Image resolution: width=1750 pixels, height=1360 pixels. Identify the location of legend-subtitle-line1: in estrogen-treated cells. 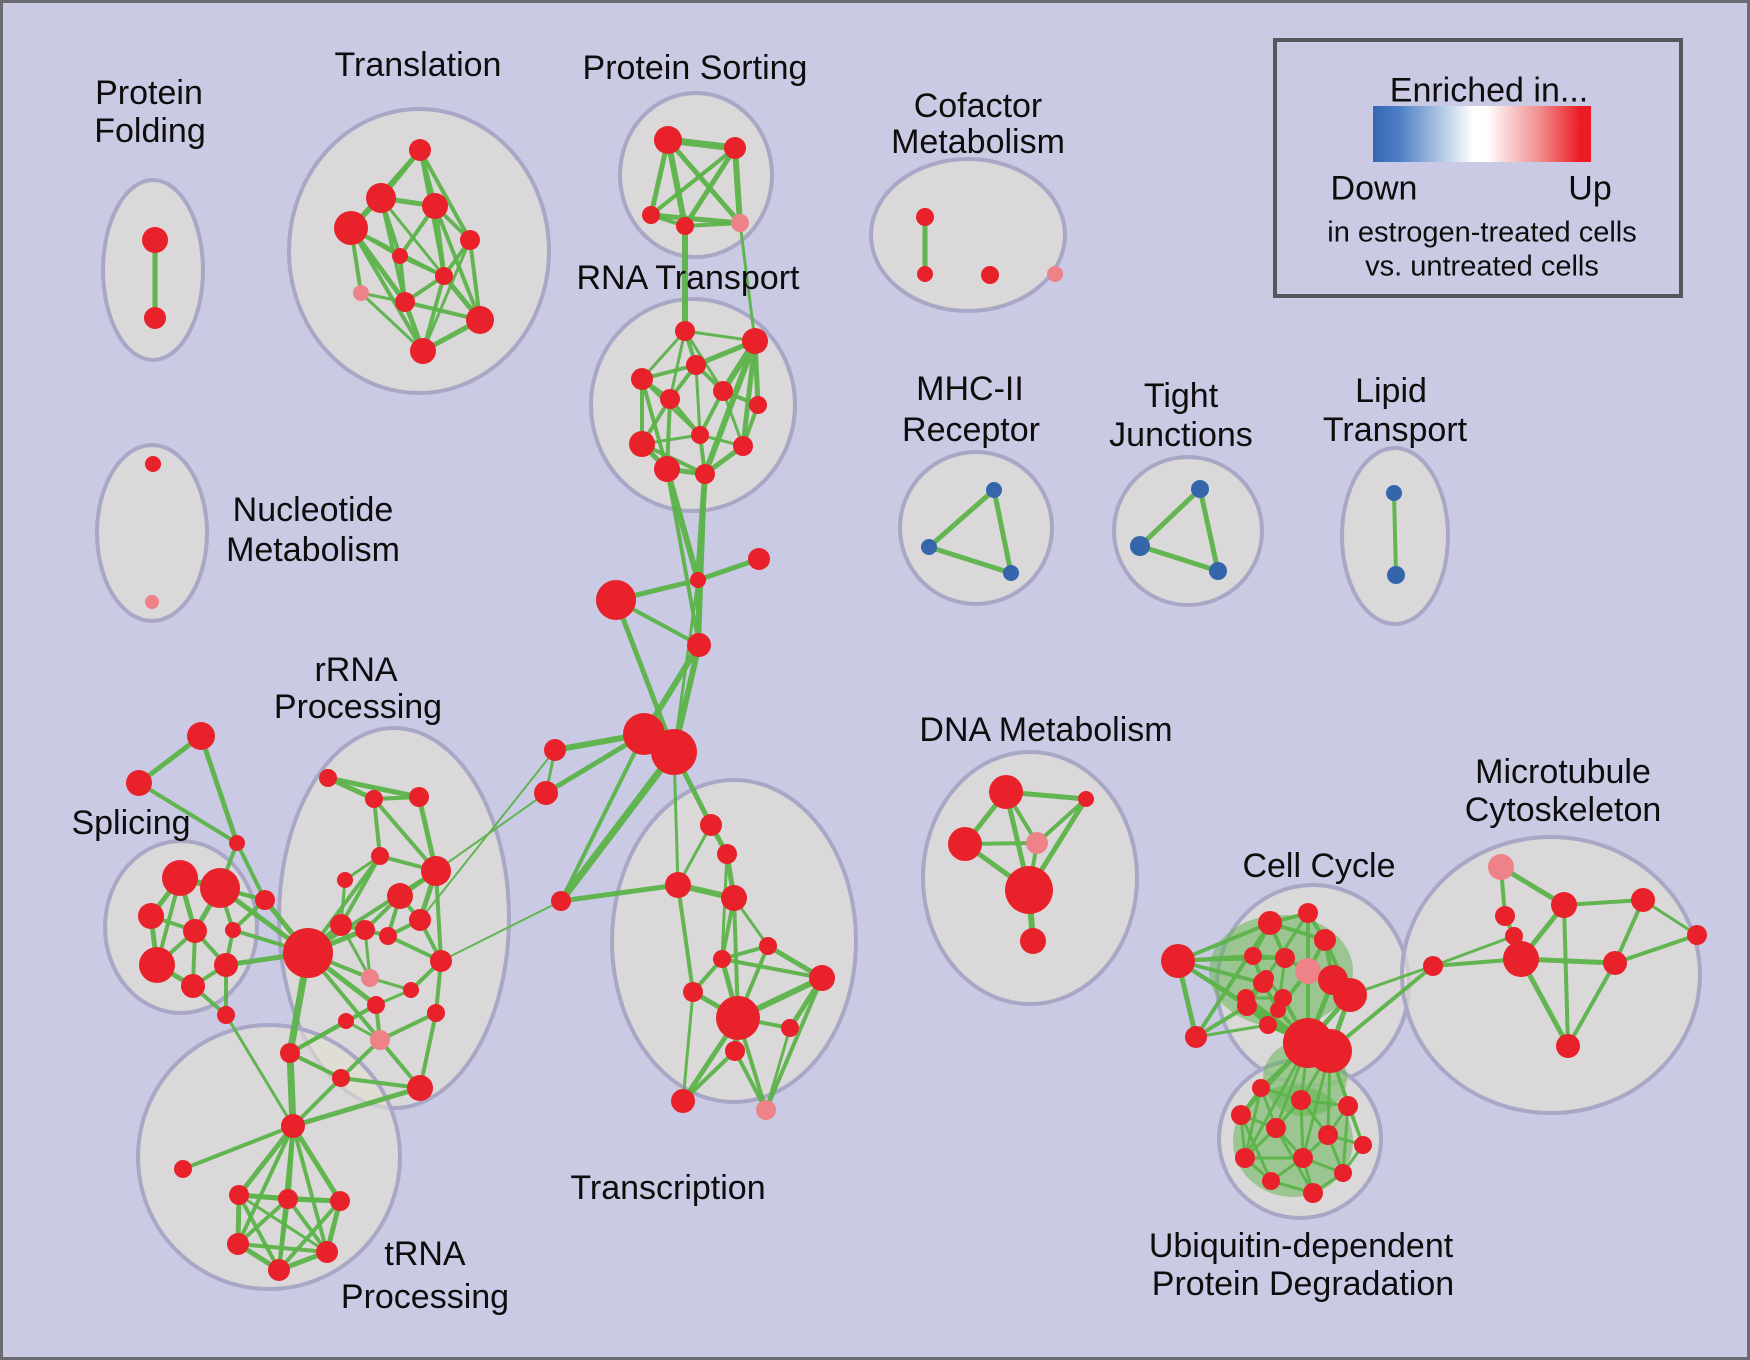
(1482, 232).